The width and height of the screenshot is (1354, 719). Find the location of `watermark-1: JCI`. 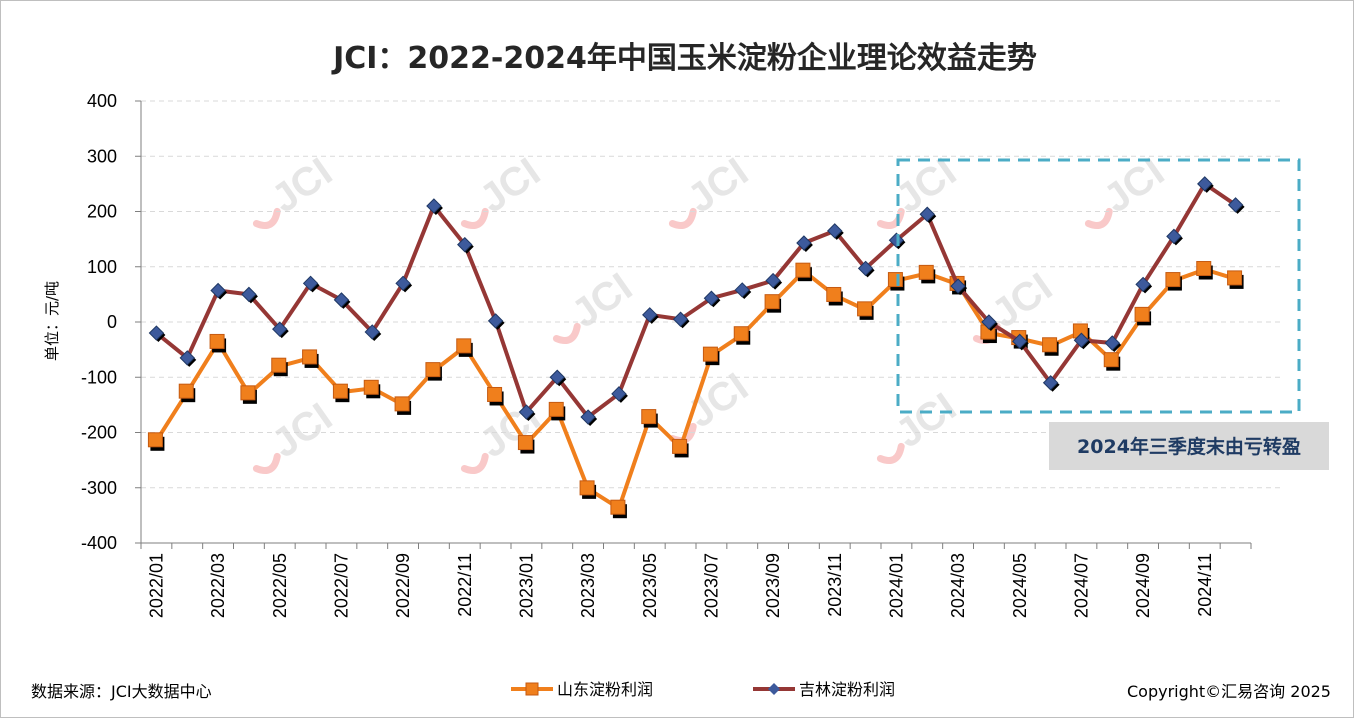

watermark-1: JCI is located at coordinates (504, 190).